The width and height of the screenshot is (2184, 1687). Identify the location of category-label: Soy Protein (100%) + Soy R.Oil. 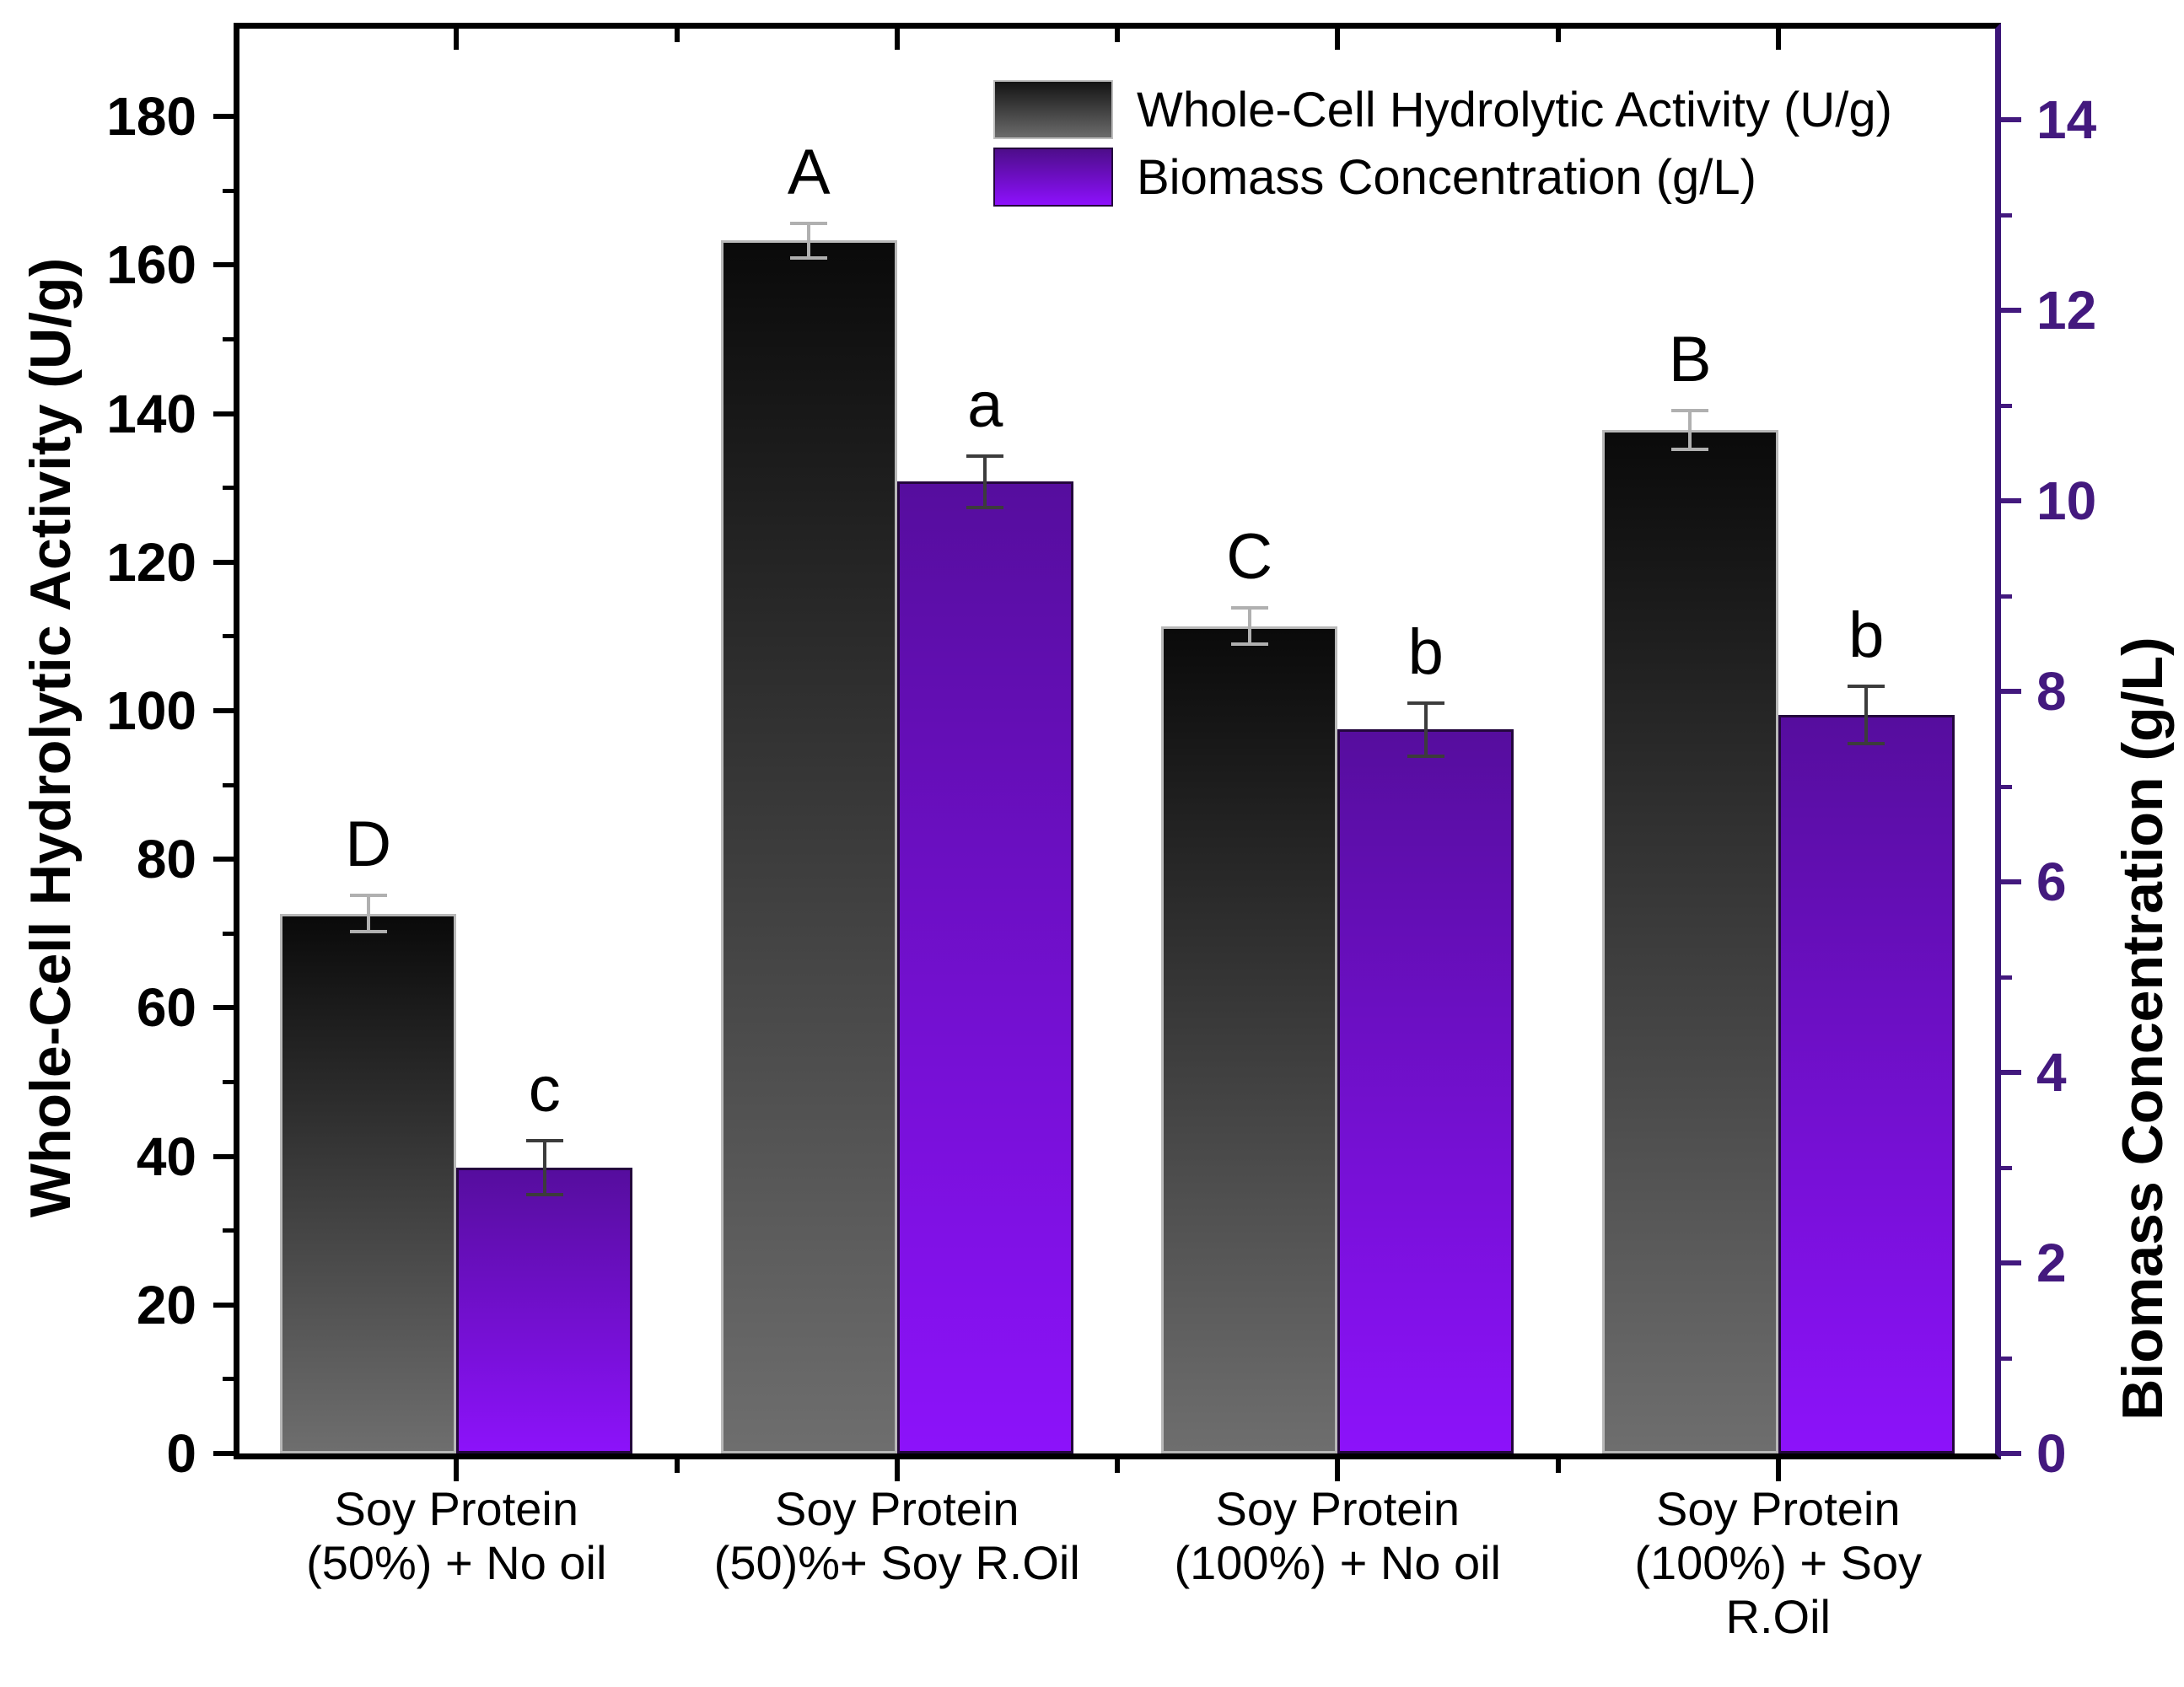
(1778, 1563).